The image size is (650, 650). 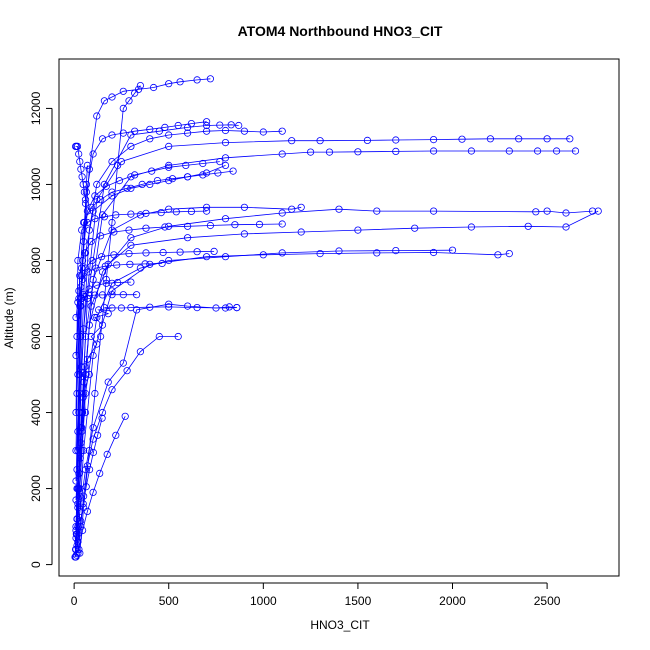 What do you see at coordinates (36, 260) in the screenshot?
I see `y-tick-label: 8000` at bounding box center [36, 260].